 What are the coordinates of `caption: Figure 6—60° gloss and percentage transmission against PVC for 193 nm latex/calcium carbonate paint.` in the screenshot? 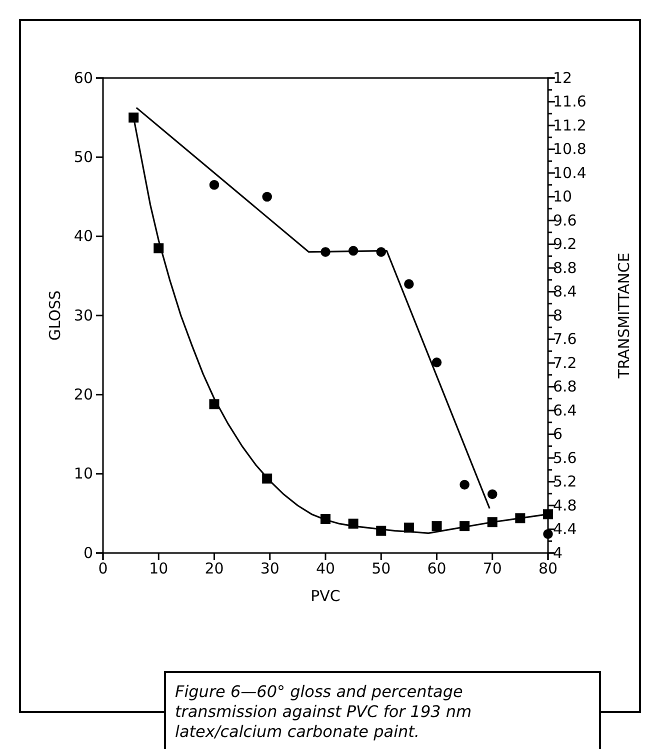 It's located at (323, 711).